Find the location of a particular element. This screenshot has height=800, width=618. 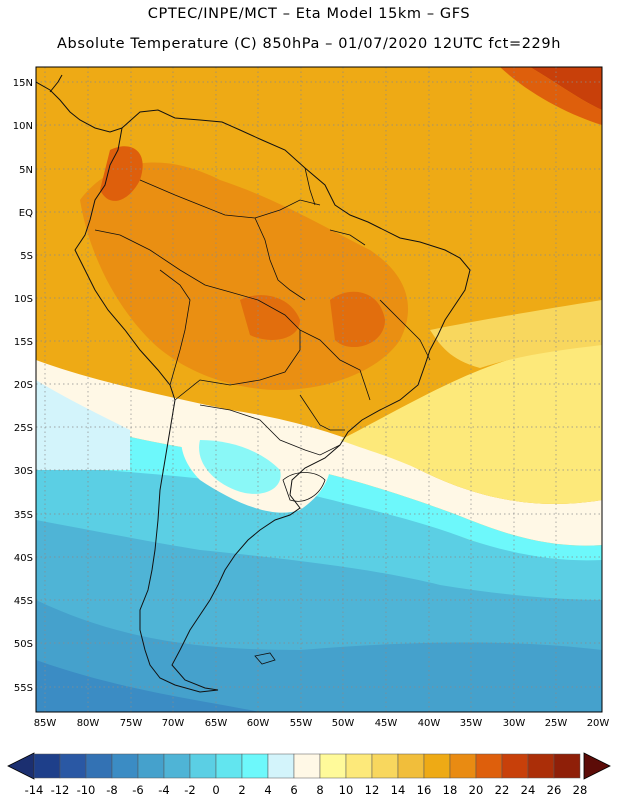

colorbar-label: -2 is located at coordinates (189, 790).